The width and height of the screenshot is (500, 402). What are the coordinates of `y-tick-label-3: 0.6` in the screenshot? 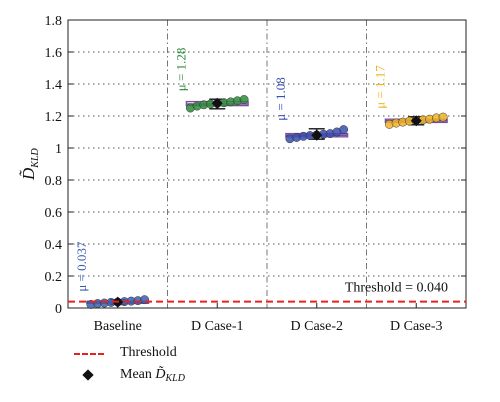 It's located at (54, 213).